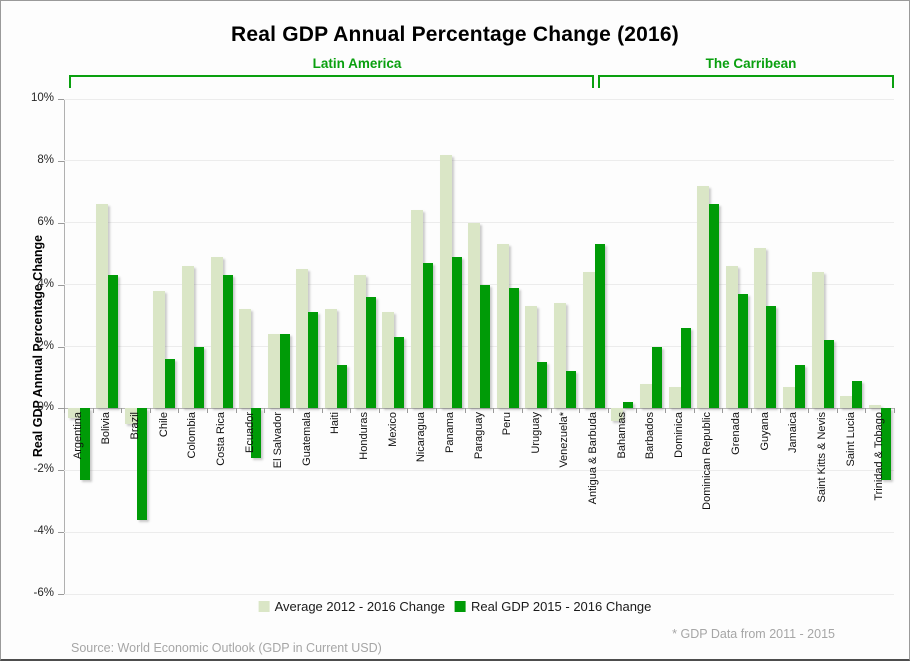 The width and height of the screenshot is (910, 661). Describe the element at coordinates (736, 433) in the screenshot. I see `country-label: Grenada` at that location.